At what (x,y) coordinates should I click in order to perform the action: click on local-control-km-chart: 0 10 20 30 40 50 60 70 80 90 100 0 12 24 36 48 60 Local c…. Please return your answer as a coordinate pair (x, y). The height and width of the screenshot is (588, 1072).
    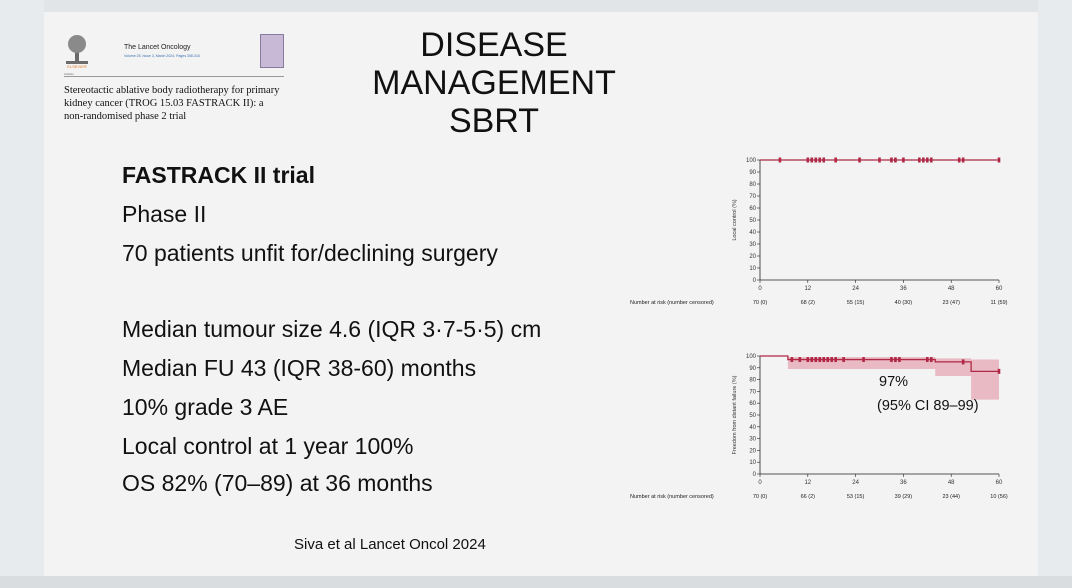
    Looking at the image, I should click on (819, 231).